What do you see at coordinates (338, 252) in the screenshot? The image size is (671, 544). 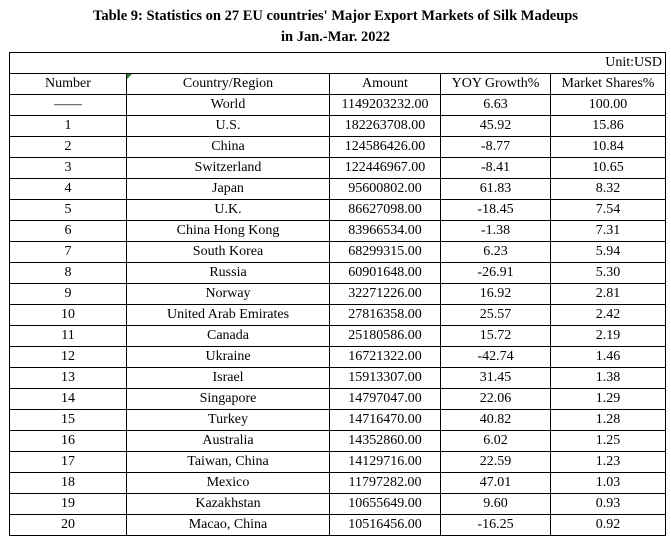 I see `table-row: 7 South Korea 68299315.00 6.23 5.94` at bounding box center [338, 252].